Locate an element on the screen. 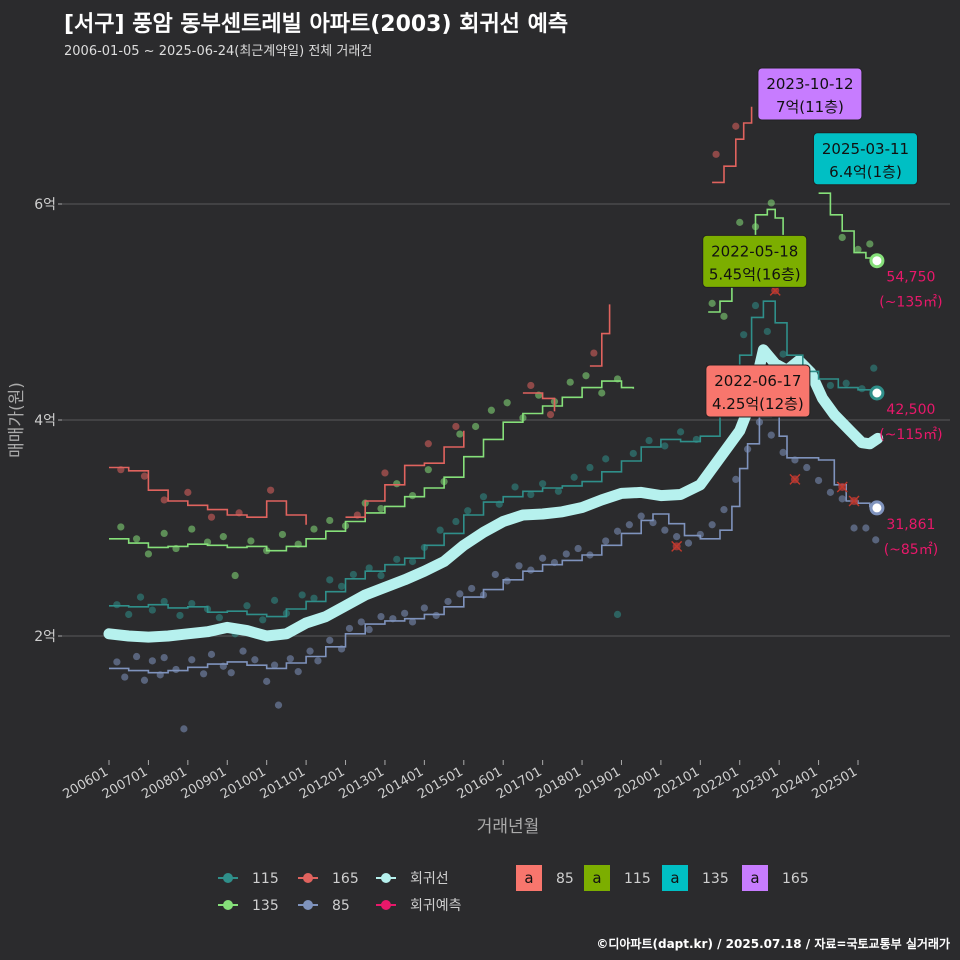 Image resolution: width=960 pixels, height=960 pixels. series-line-165a is located at coordinates (208, 495).